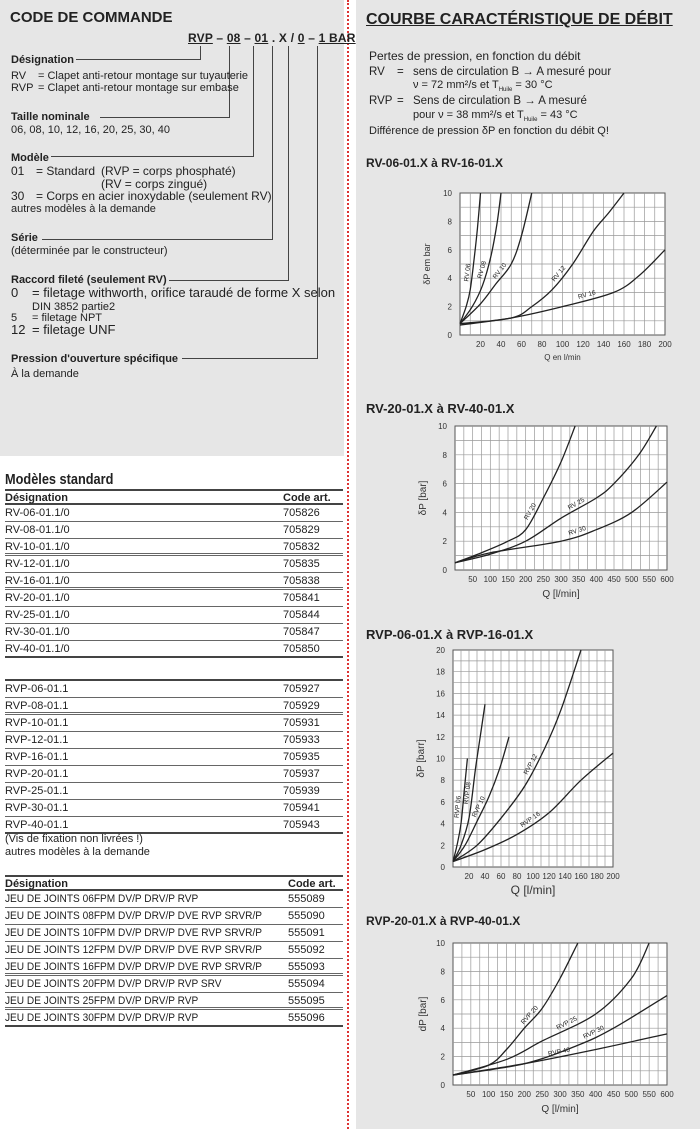  I want to click on eq: =, so click(400, 72).